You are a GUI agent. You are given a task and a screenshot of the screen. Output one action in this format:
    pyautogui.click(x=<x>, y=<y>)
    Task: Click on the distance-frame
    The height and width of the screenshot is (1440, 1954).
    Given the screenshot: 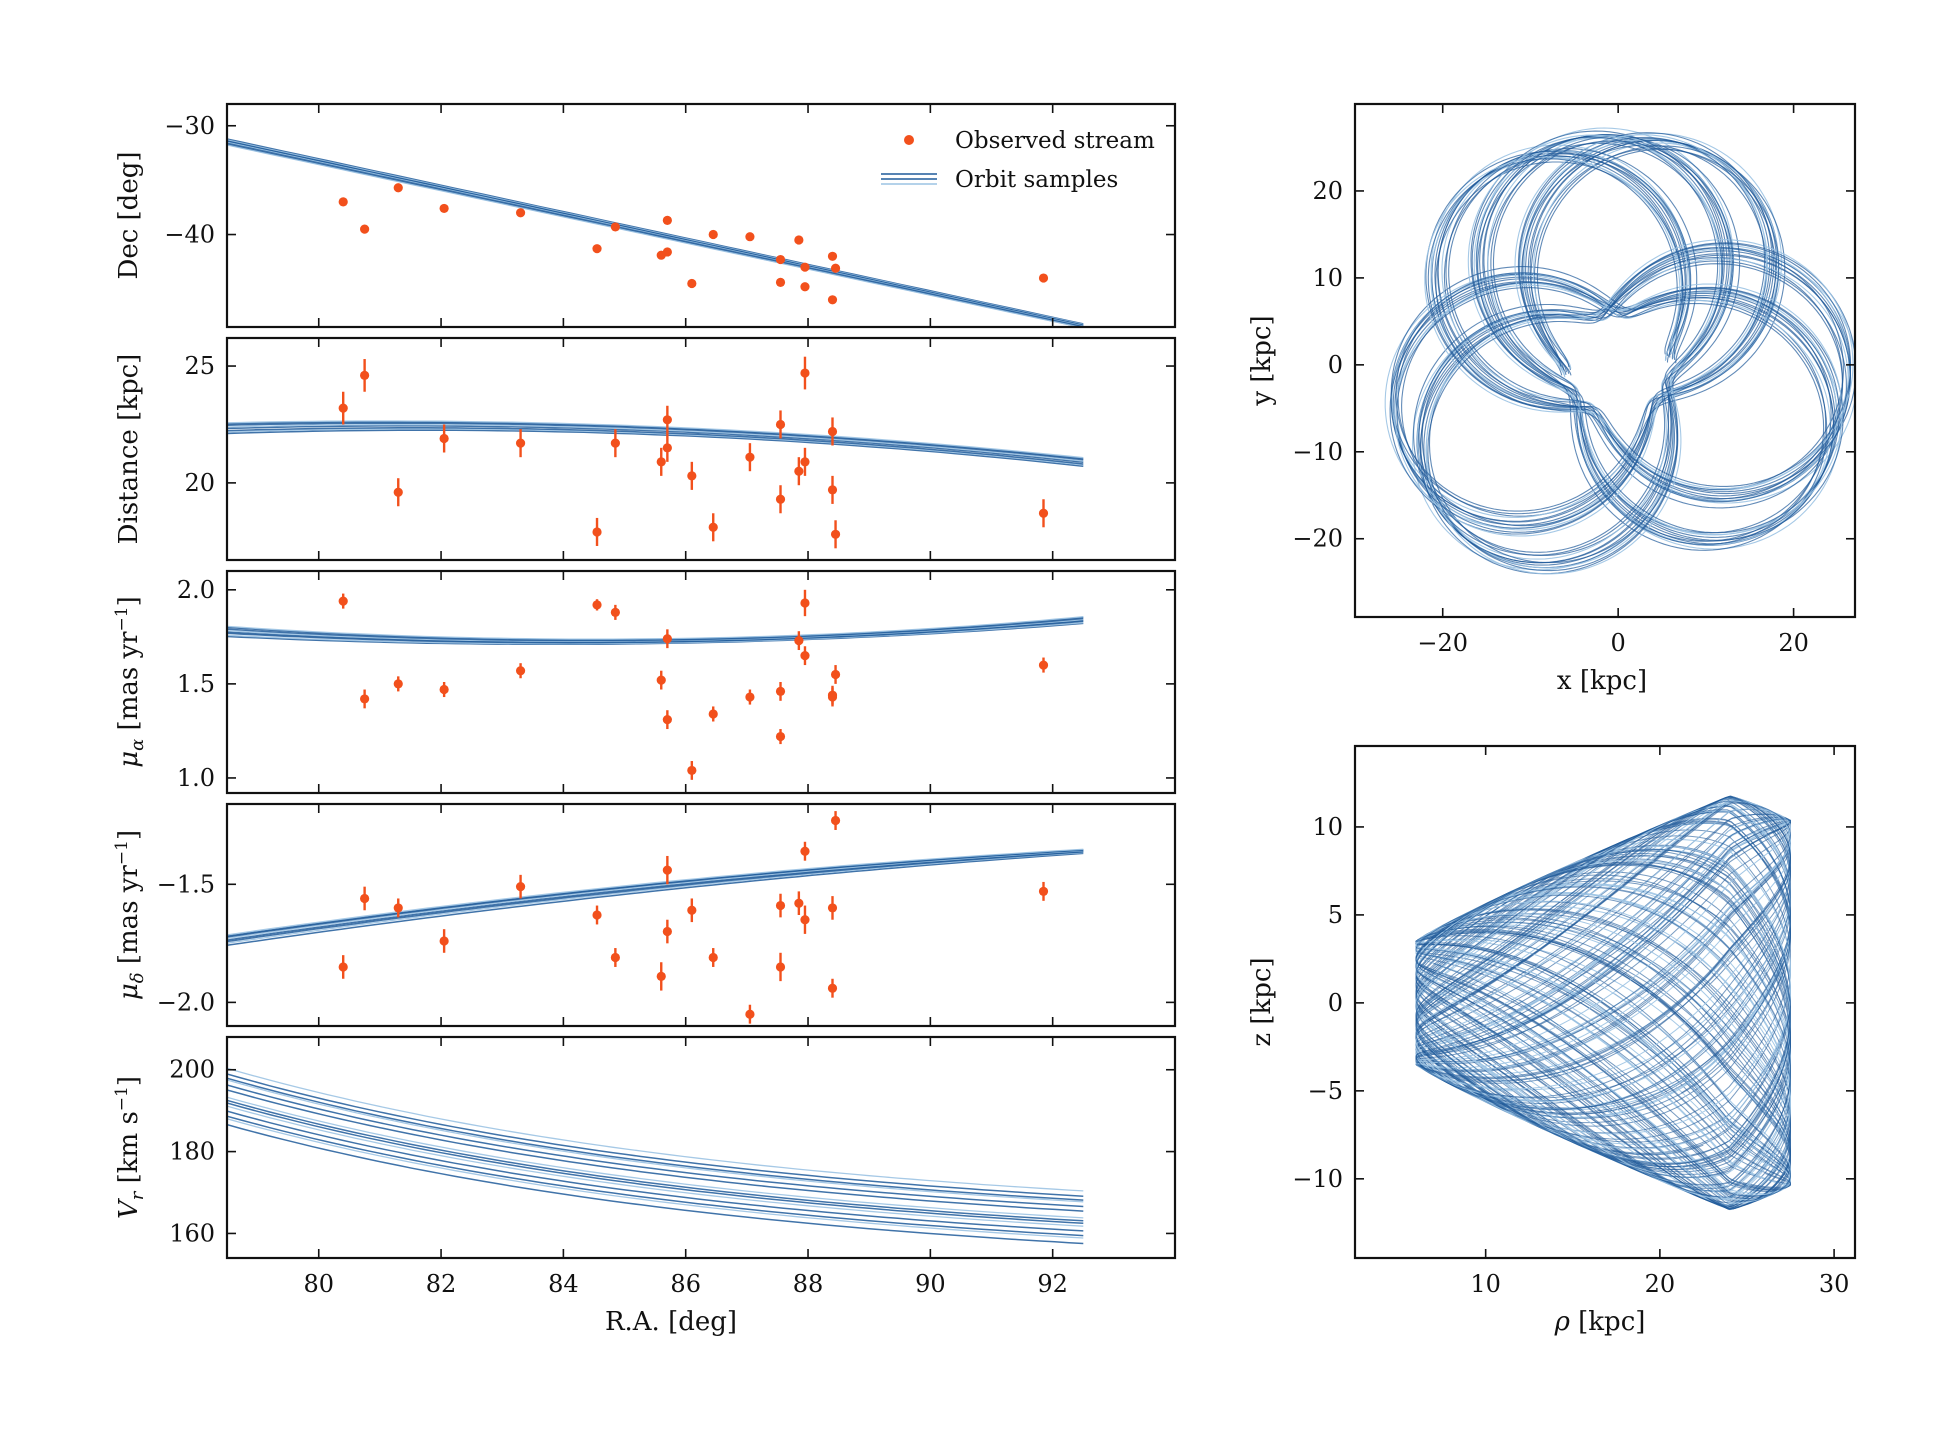 What is the action you would take?
    pyautogui.click(x=701, y=449)
    